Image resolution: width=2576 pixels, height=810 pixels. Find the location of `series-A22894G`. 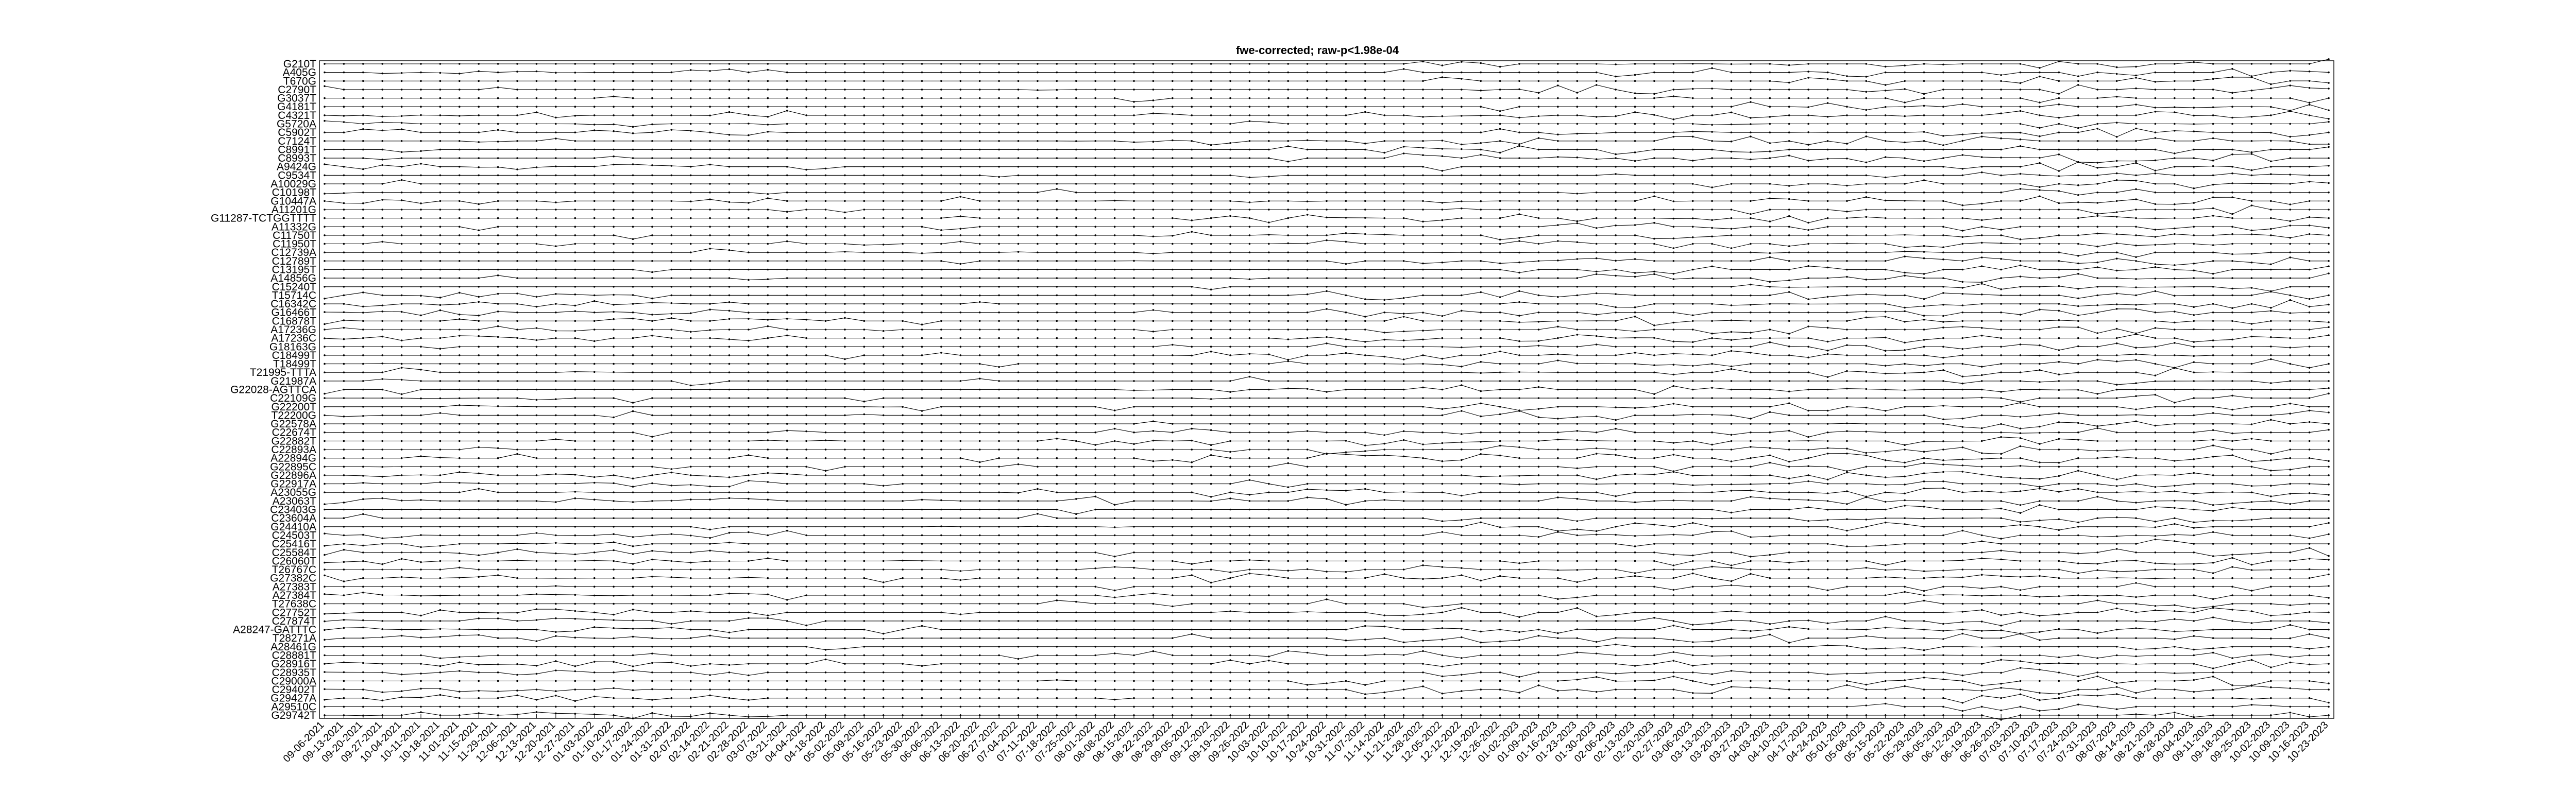

series-A22894G is located at coordinates (1327, 458).